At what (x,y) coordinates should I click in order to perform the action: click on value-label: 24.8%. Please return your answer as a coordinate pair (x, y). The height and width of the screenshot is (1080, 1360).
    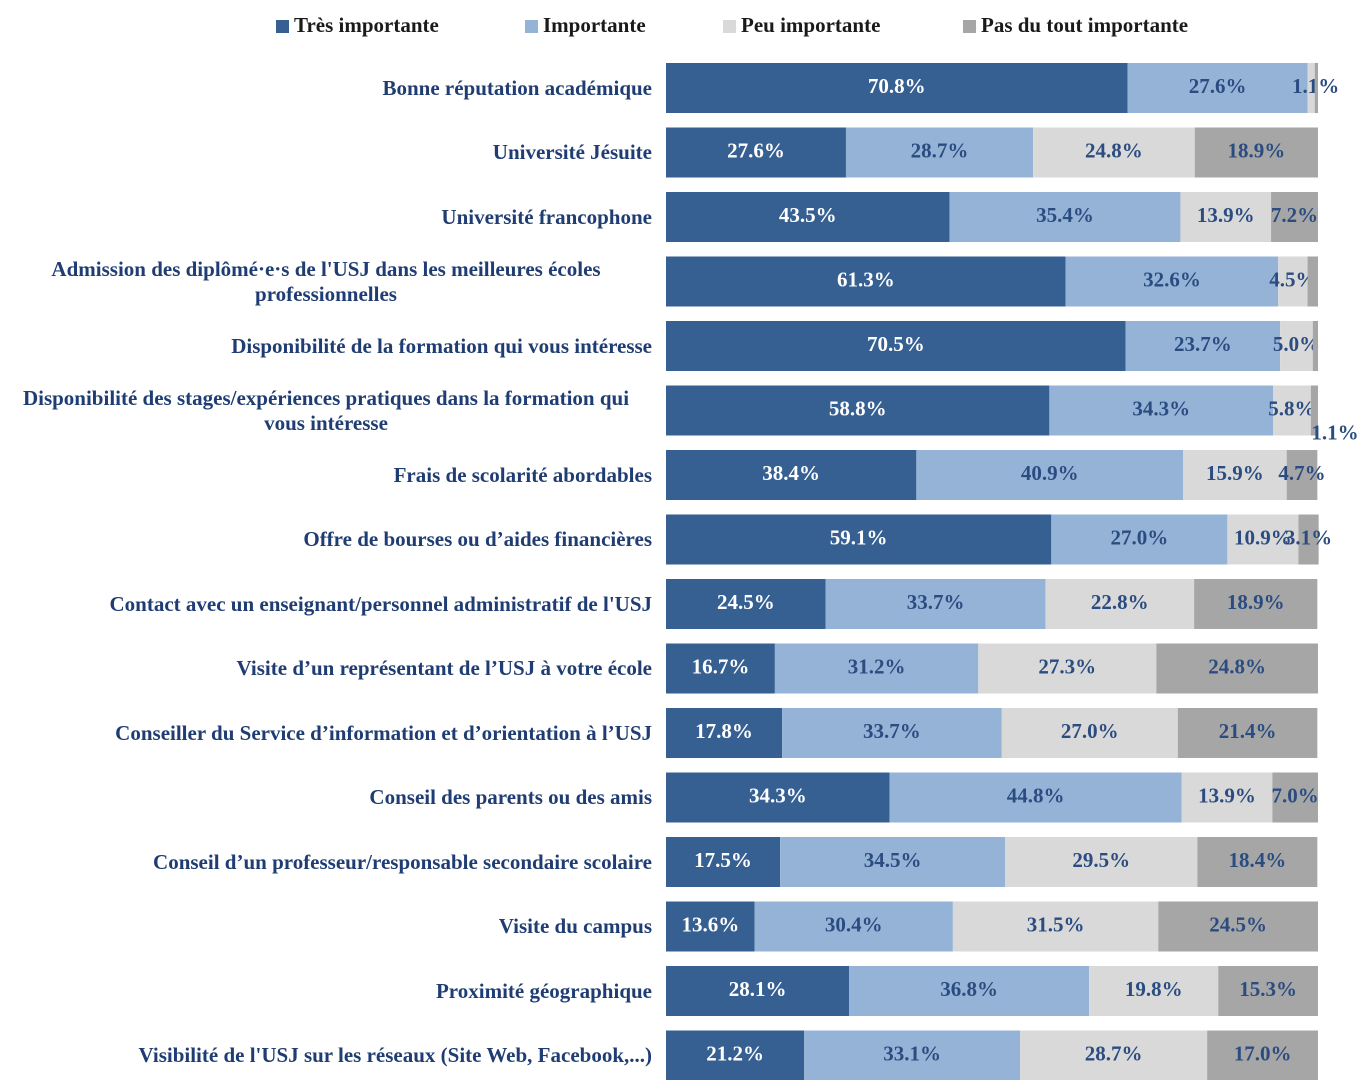
    Looking at the image, I should click on (1114, 150).